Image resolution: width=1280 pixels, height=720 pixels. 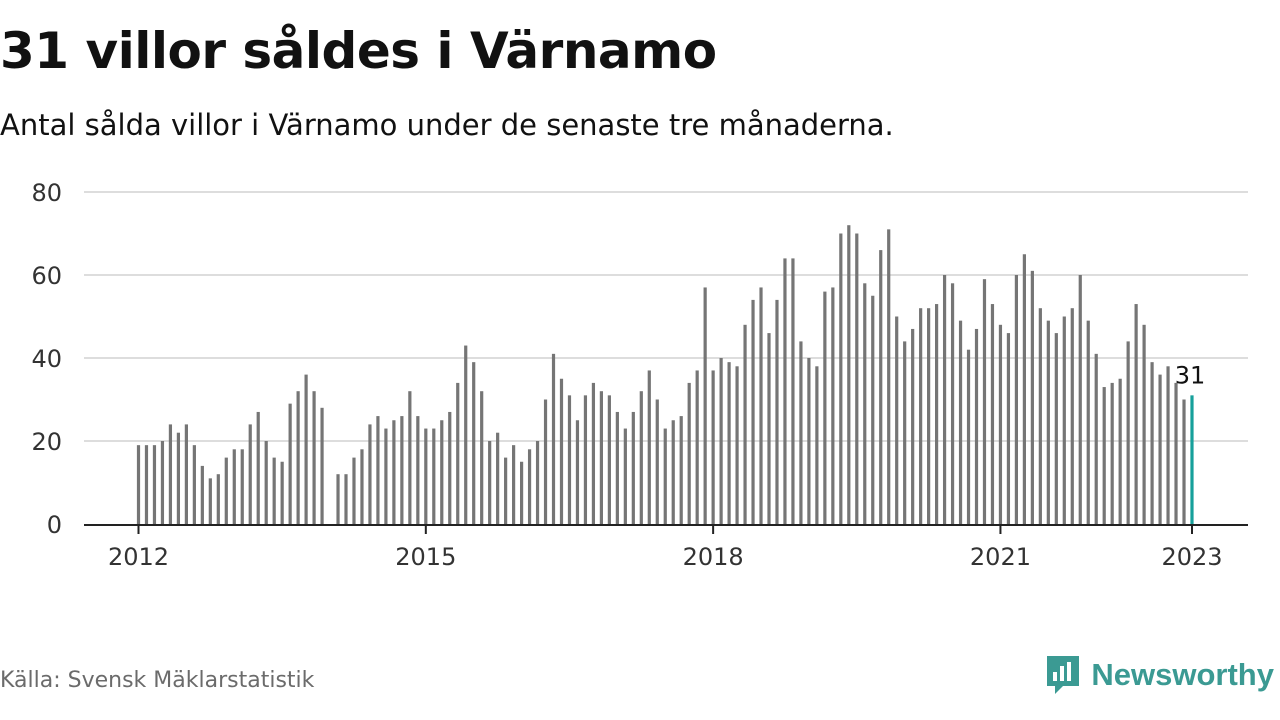 What do you see at coordinates (1063, 675) in the screenshot?
I see `newsworthy-logo-icon` at bounding box center [1063, 675].